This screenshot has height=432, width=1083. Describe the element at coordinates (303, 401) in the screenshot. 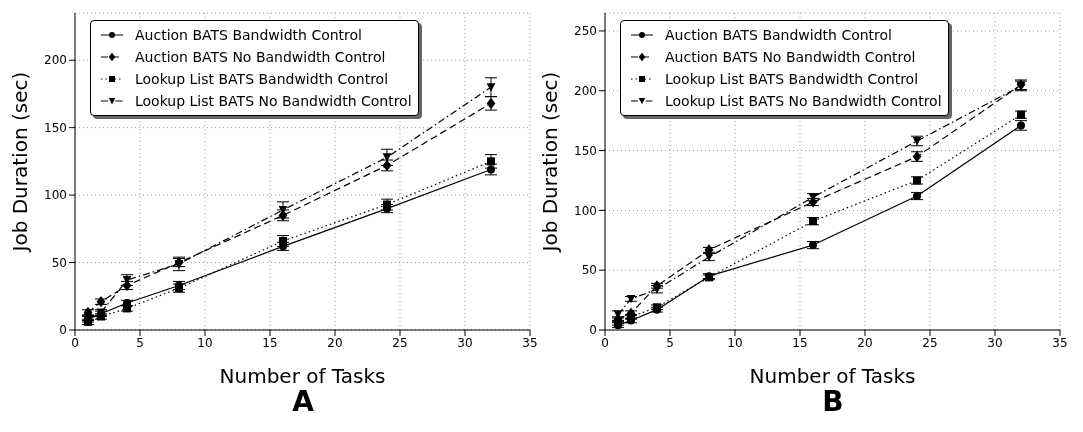

I see `text: A` at that location.